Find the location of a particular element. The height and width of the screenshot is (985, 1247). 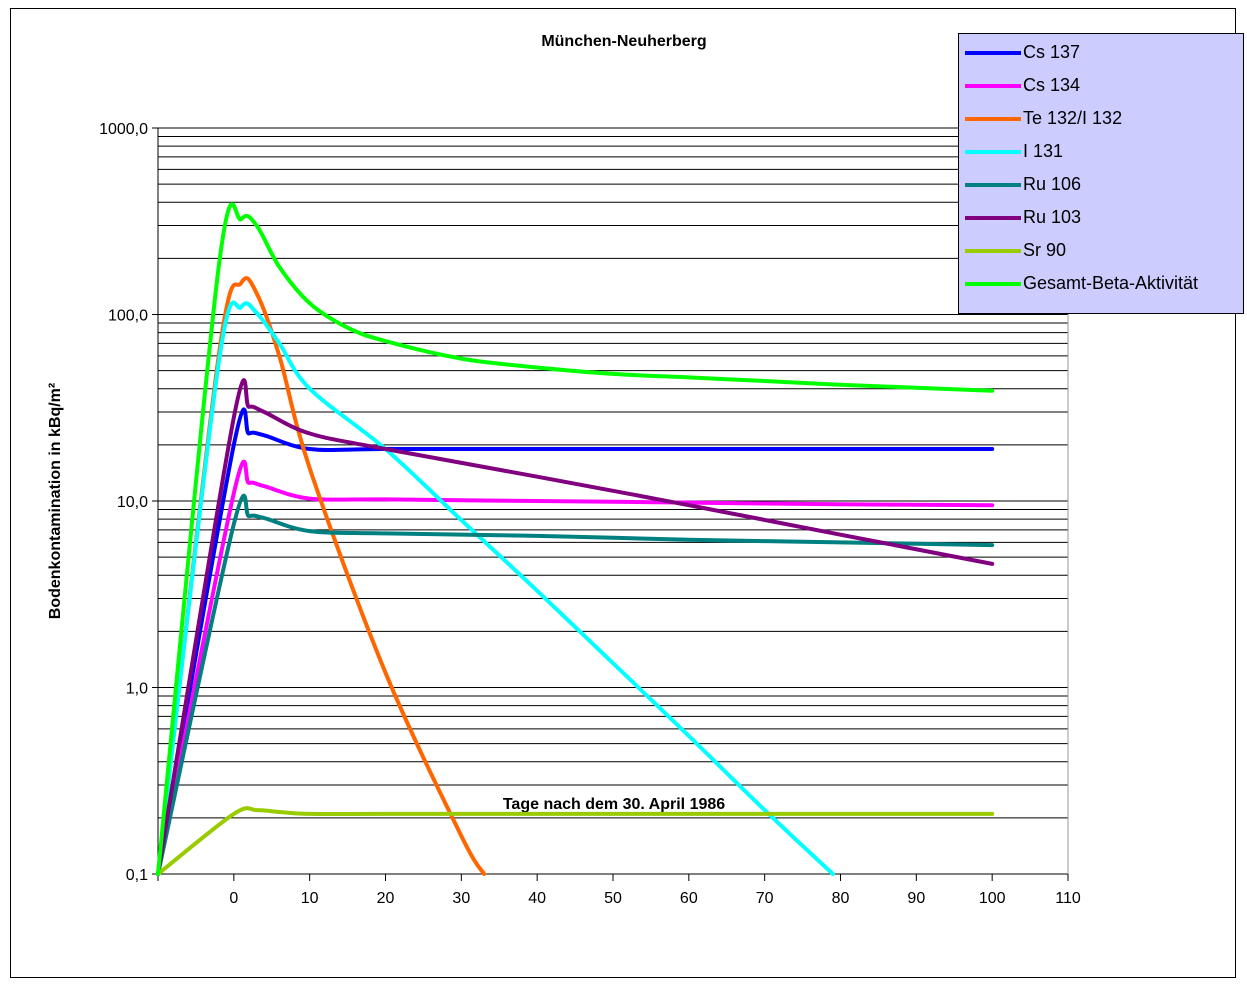

y-tick-label: 100,0 is located at coordinates (128, 316).